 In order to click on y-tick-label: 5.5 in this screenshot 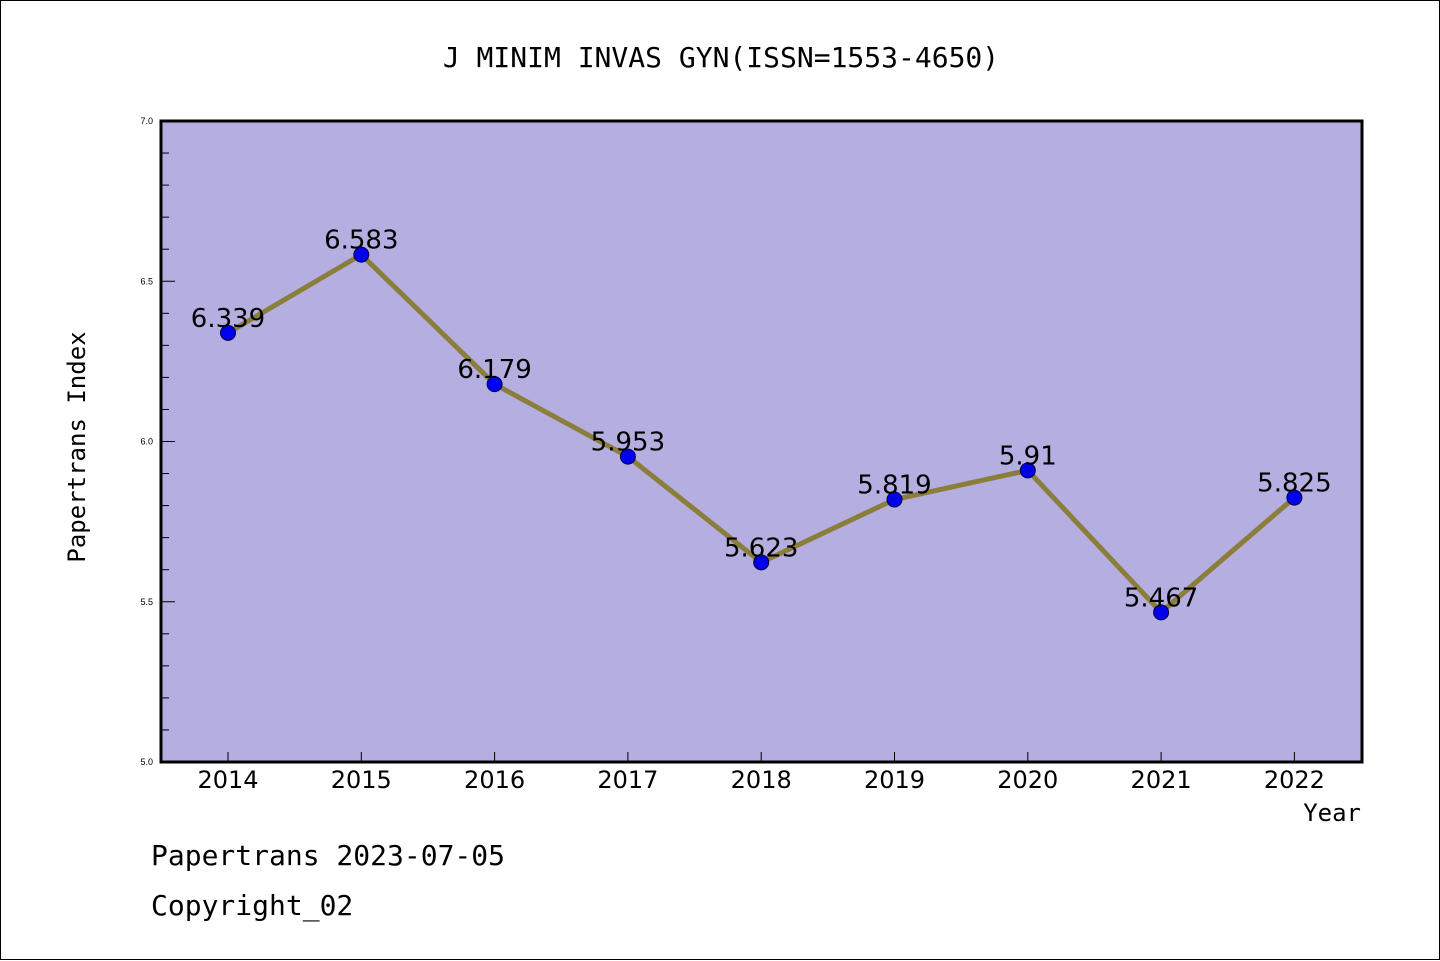, I will do `click(146, 602)`.